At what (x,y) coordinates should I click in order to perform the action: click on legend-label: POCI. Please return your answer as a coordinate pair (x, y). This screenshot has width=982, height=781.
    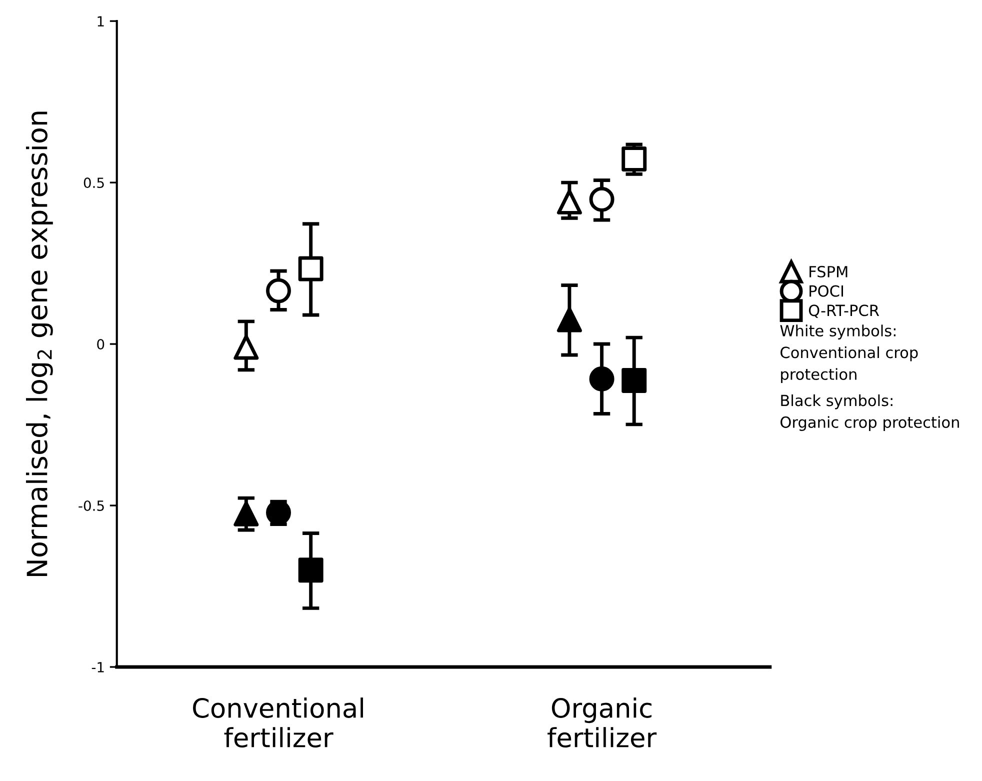
    Looking at the image, I should click on (826, 291).